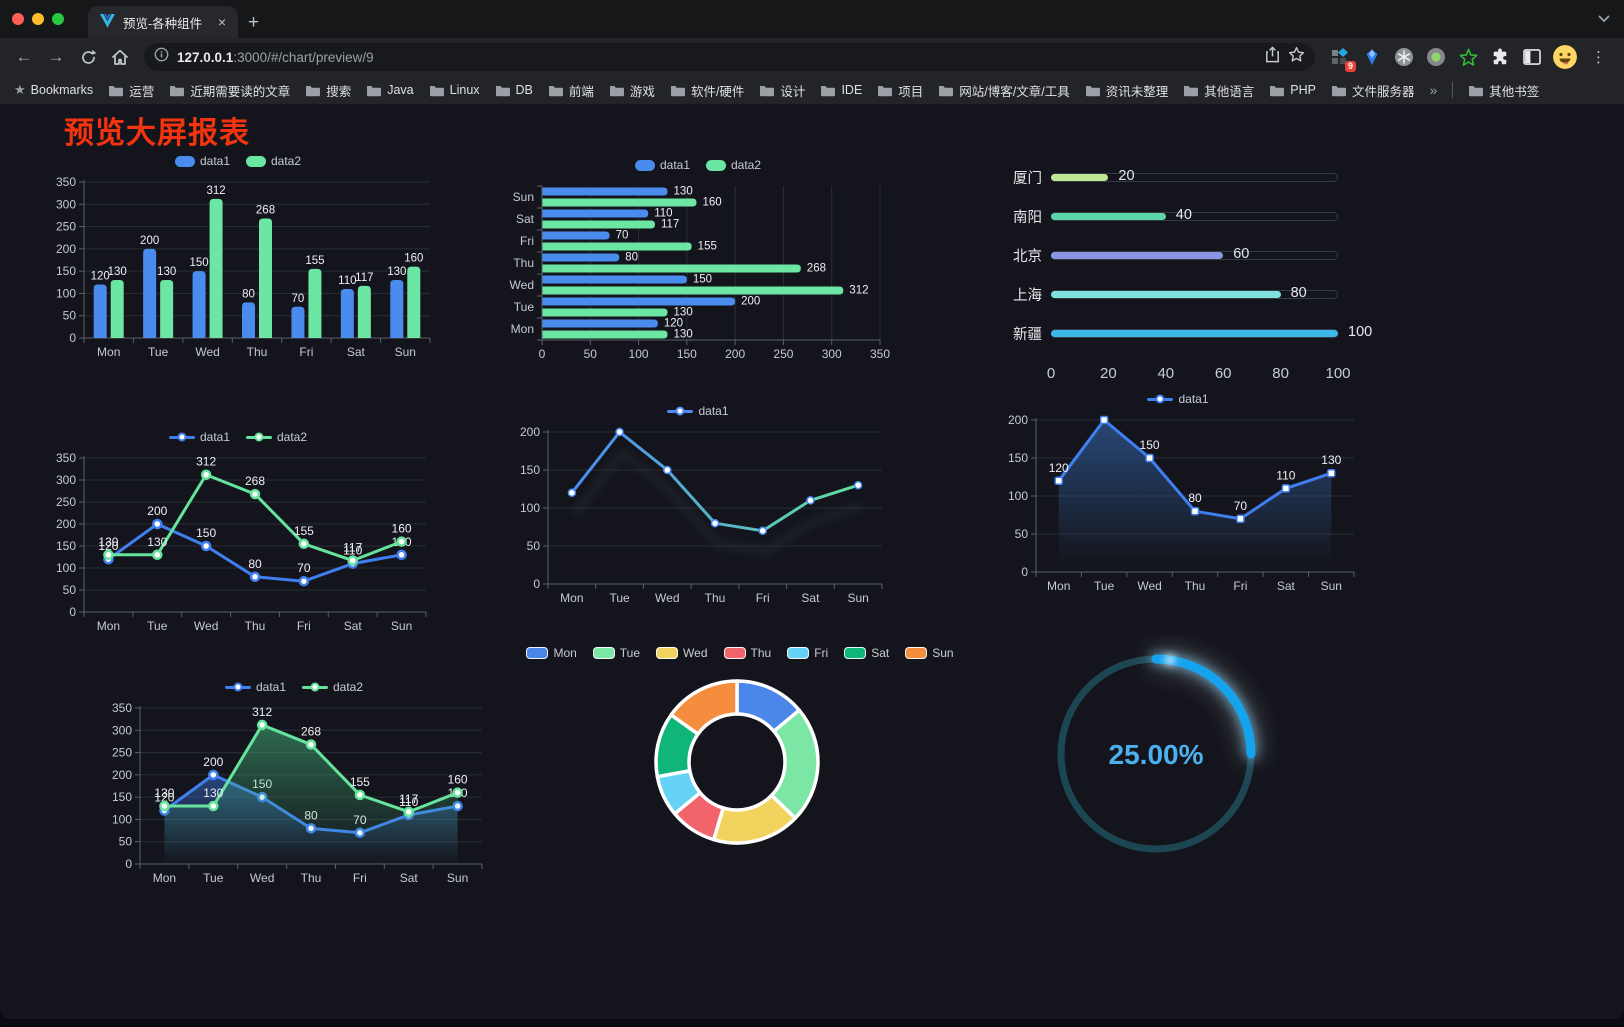 This screenshot has height=1027, width=1624. What do you see at coordinates (221, 22) in the screenshot?
I see `tab-close-icon: ×` at bounding box center [221, 22].